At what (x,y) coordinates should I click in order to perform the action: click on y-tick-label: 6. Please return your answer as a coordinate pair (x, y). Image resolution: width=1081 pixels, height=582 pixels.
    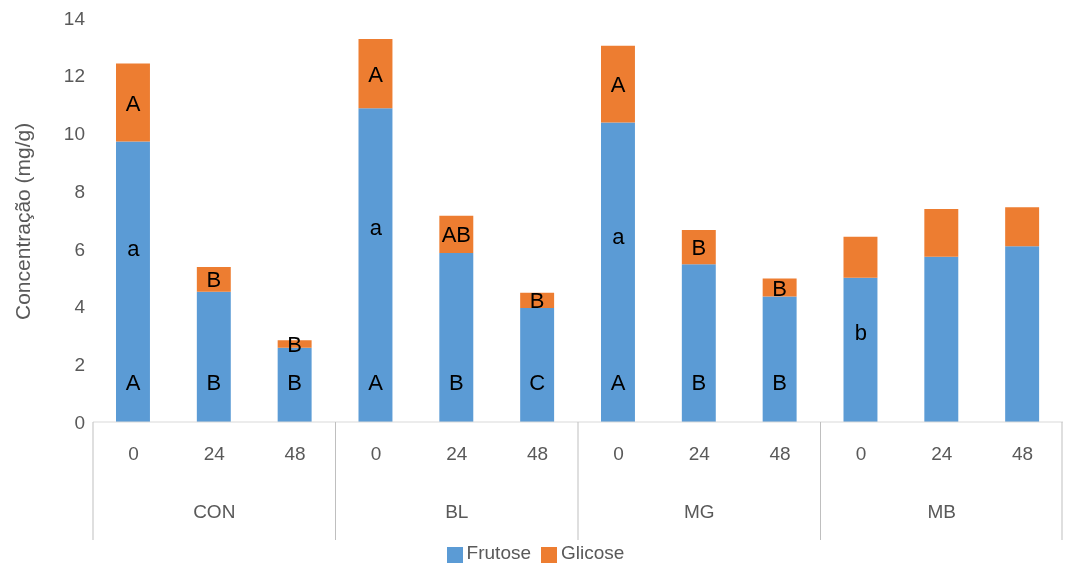
    Looking at the image, I should click on (79, 249).